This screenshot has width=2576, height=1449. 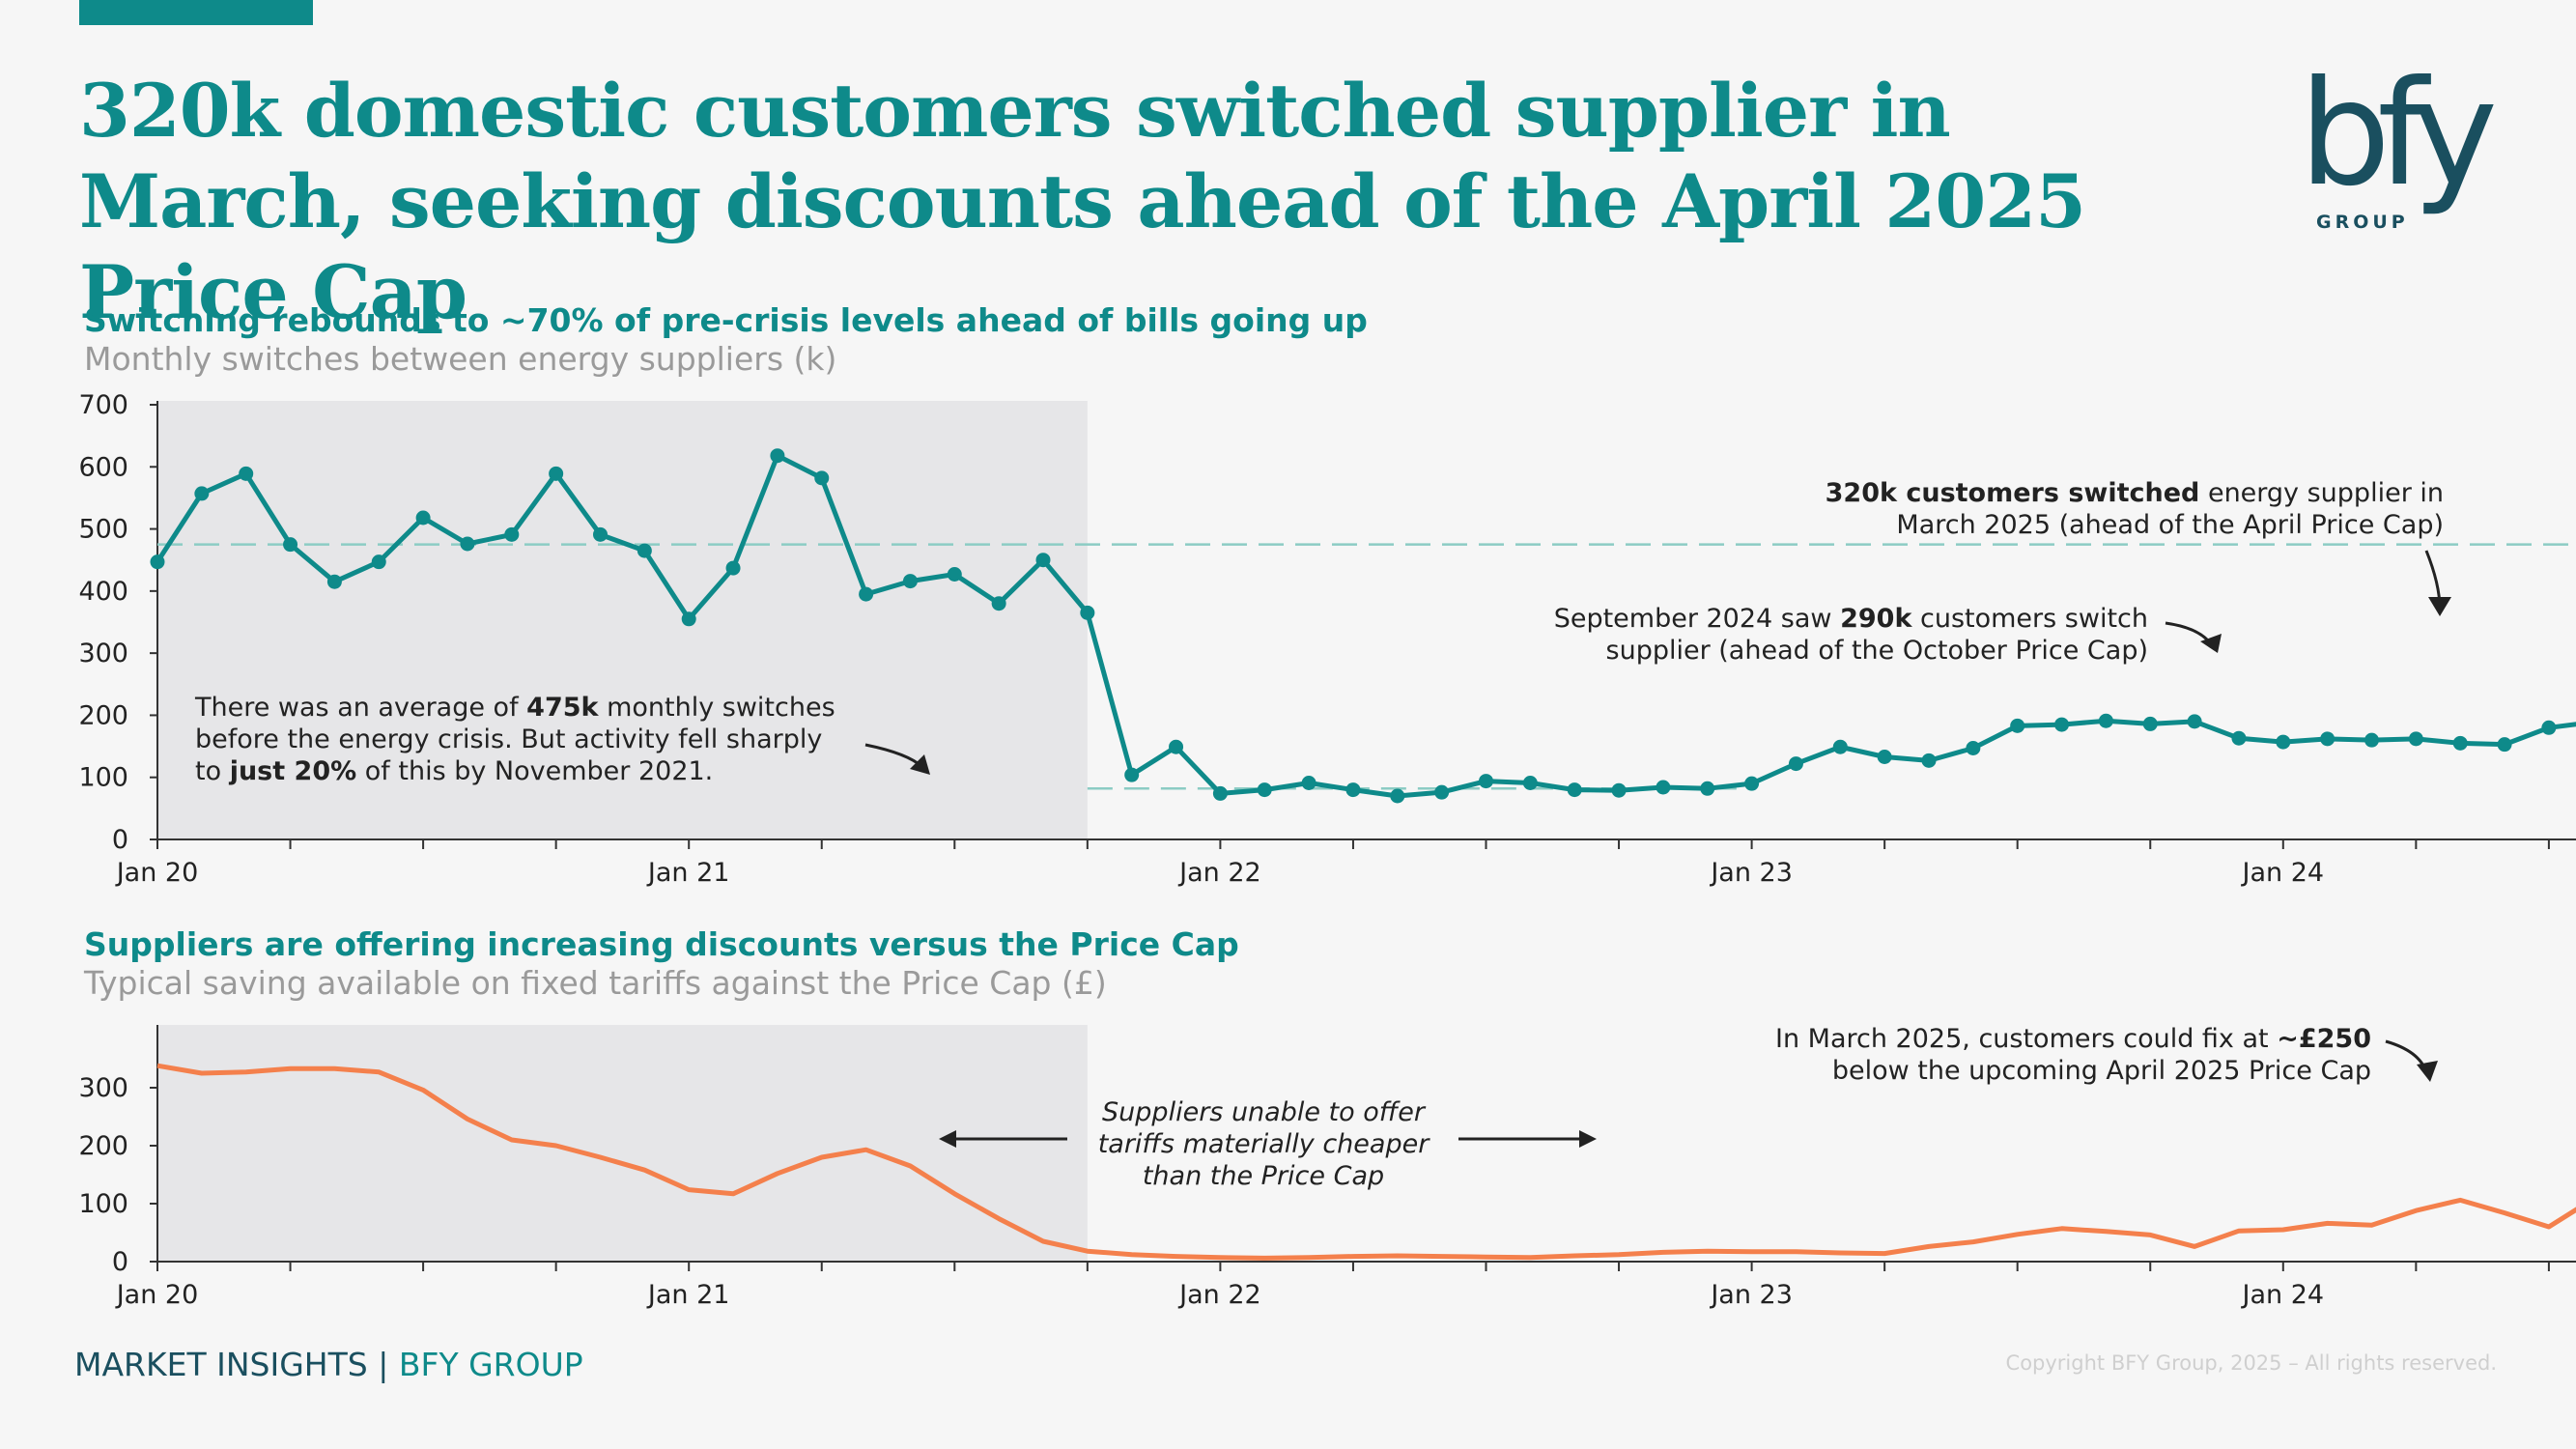 I want to click on chart1-y-tick-label: 700, so click(x=103, y=405).